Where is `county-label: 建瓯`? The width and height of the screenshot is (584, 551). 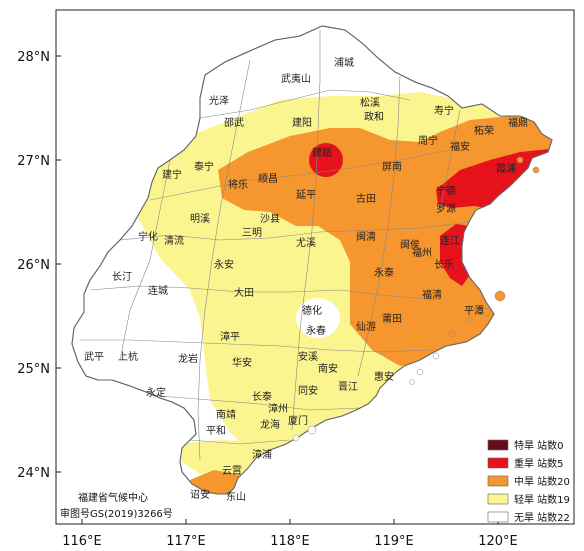 county-label: 建瓯 is located at coordinates (322, 152).